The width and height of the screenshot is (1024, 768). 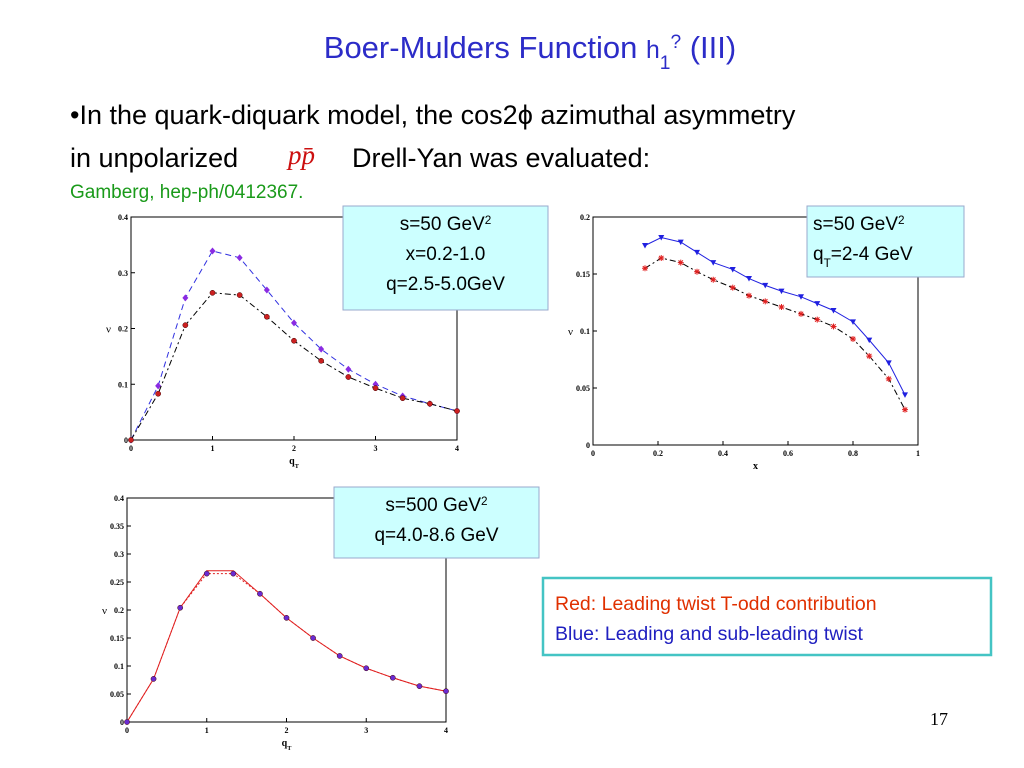 I want to click on x-tick-label: 0.6, so click(x=788, y=453).